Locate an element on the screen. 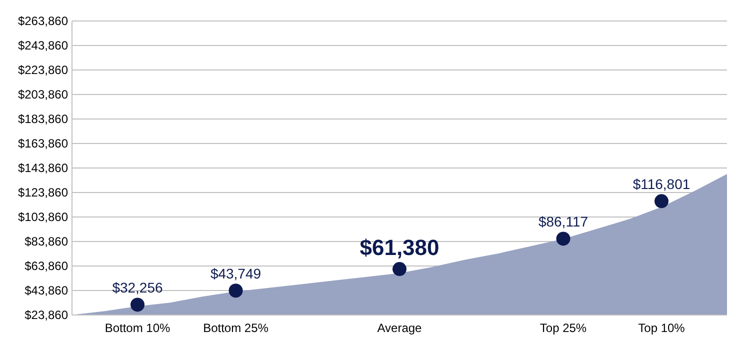  data-label: $61,380 is located at coordinates (400, 247).